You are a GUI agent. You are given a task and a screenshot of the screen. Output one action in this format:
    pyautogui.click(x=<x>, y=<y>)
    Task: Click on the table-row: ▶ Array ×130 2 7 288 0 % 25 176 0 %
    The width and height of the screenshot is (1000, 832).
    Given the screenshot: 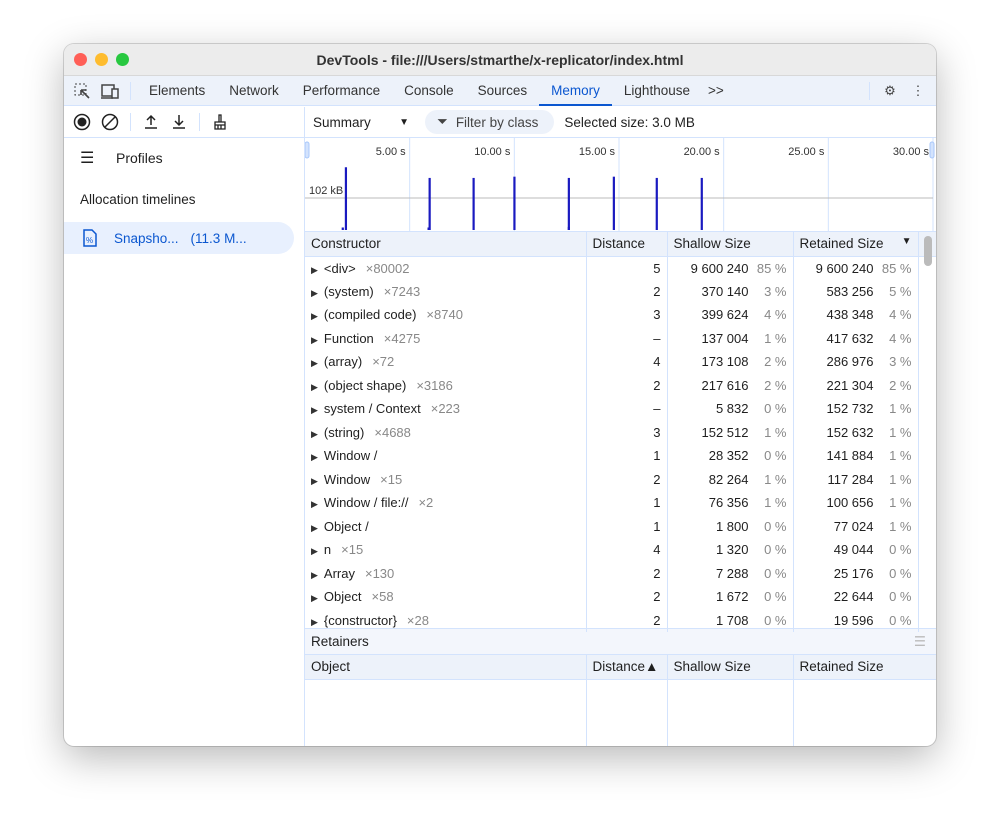 What is the action you would take?
    pyautogui.click(x=620, y=573)
    